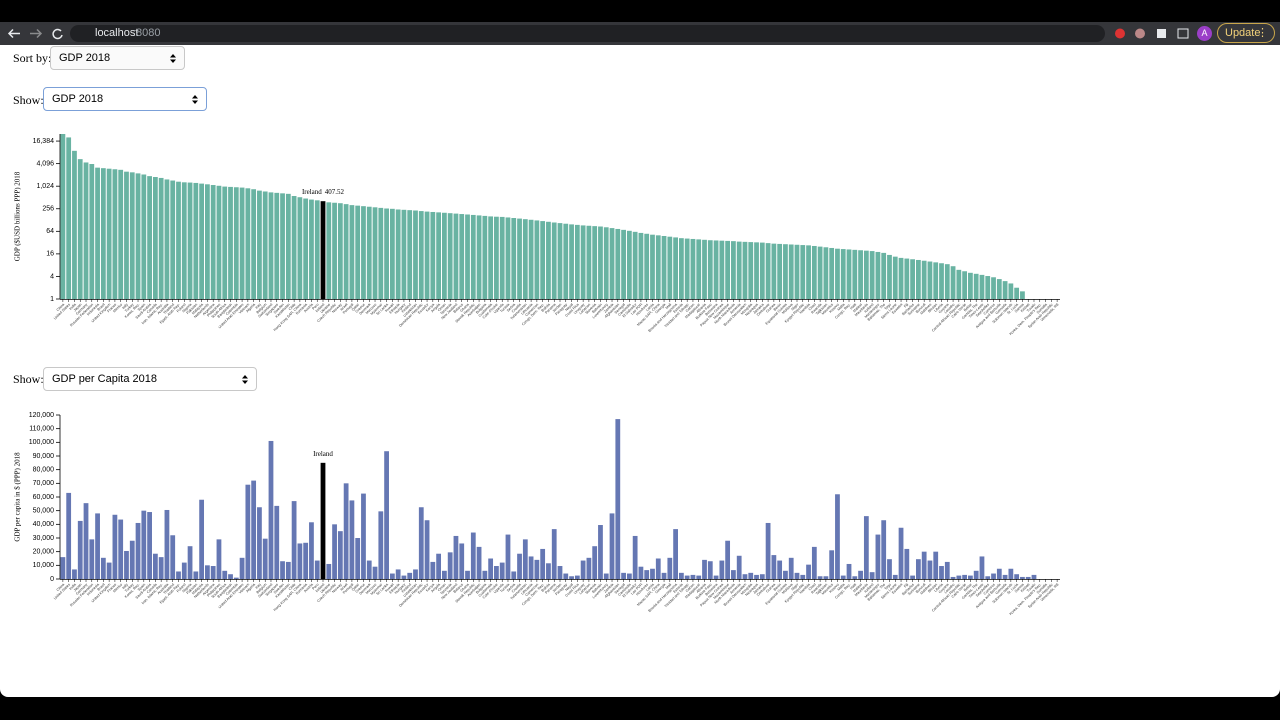 The image size is (1280, 720). I want to click on extensions-menu, so click(1161, 33).